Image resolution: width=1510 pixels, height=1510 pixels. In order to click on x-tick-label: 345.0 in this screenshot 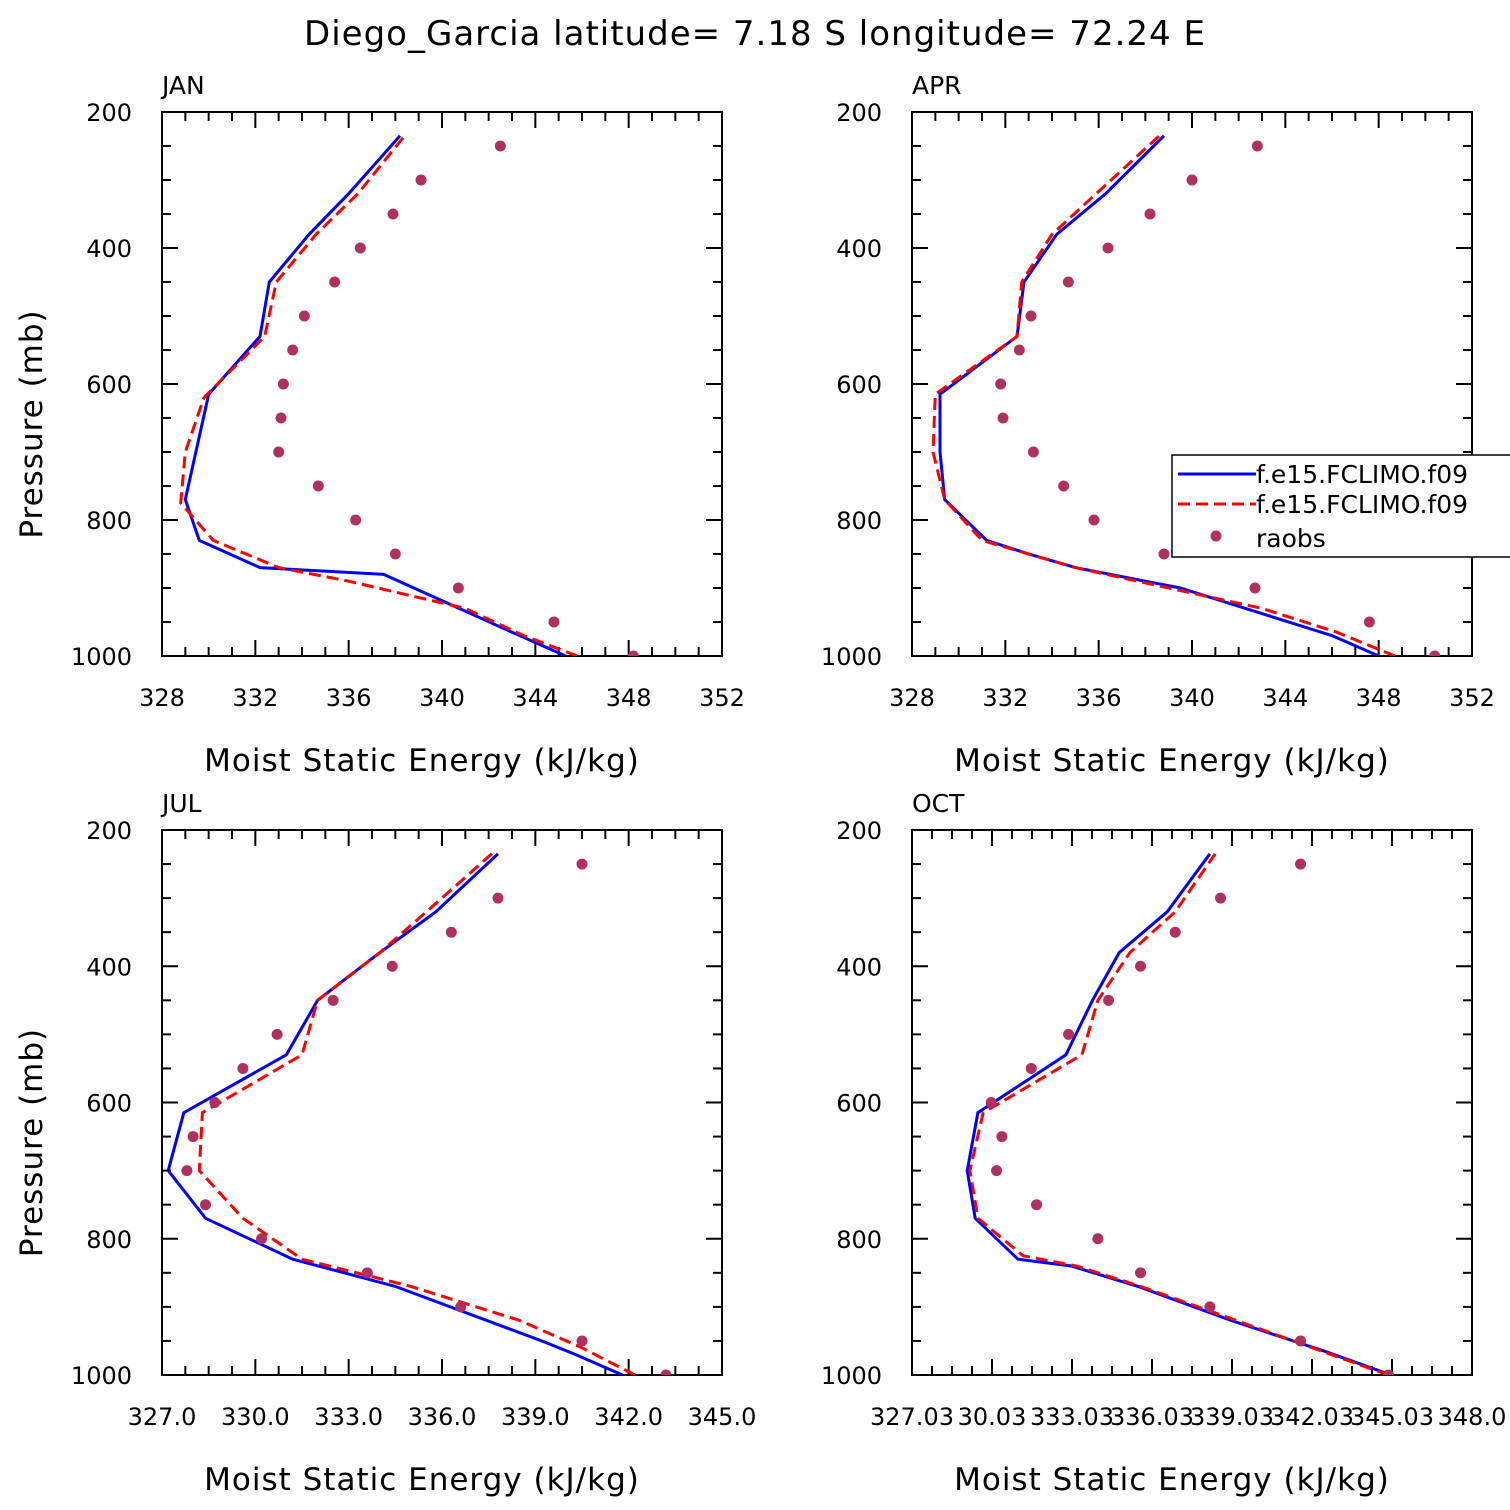, I will do `click(722, 1417)`.